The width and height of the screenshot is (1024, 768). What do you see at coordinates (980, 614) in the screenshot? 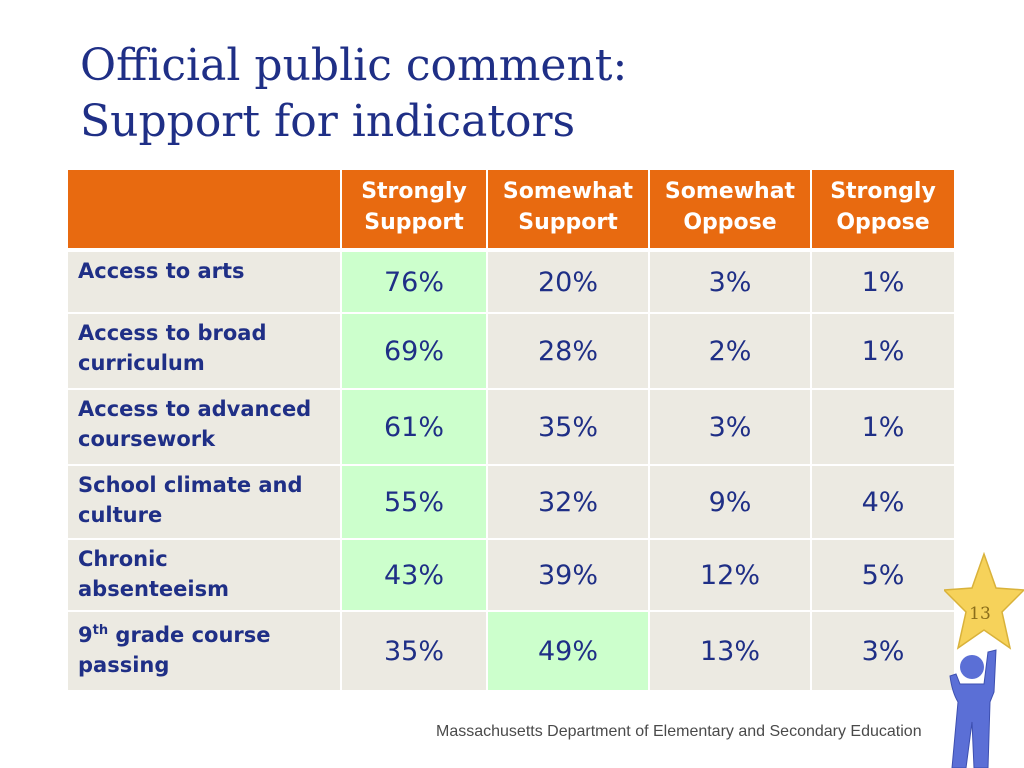
I see `page-number: 13` at bounding box center [980, 614].